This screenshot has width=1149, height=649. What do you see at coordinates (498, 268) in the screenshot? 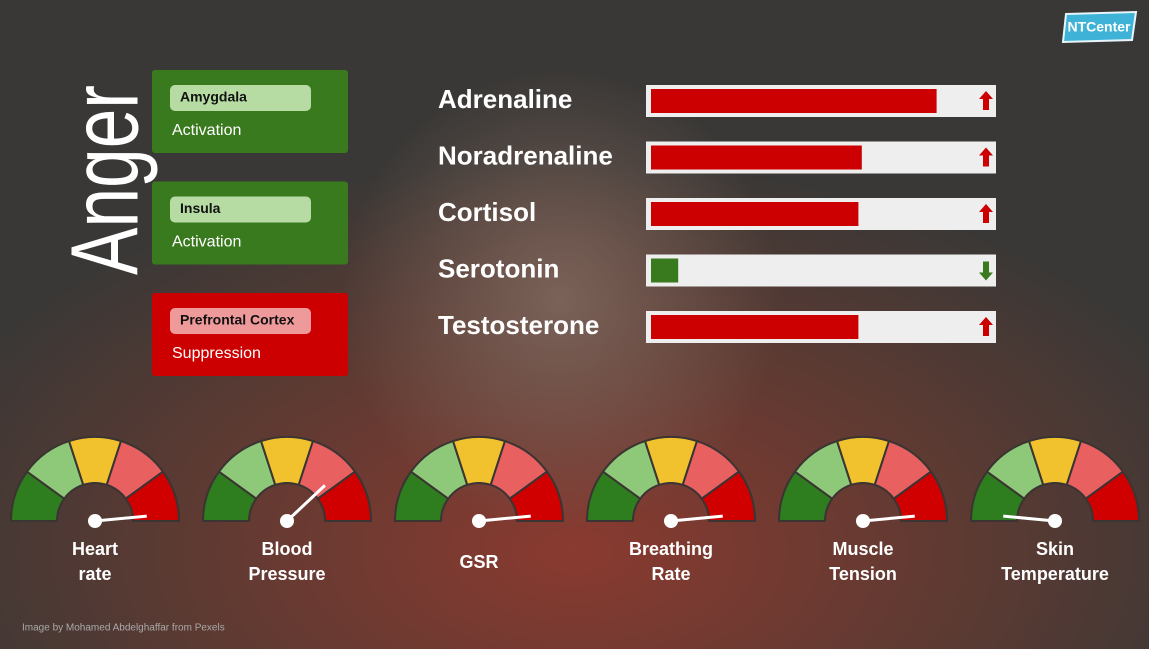
I see `hormone-name: Serotonin` at bounding box center [498, 268].